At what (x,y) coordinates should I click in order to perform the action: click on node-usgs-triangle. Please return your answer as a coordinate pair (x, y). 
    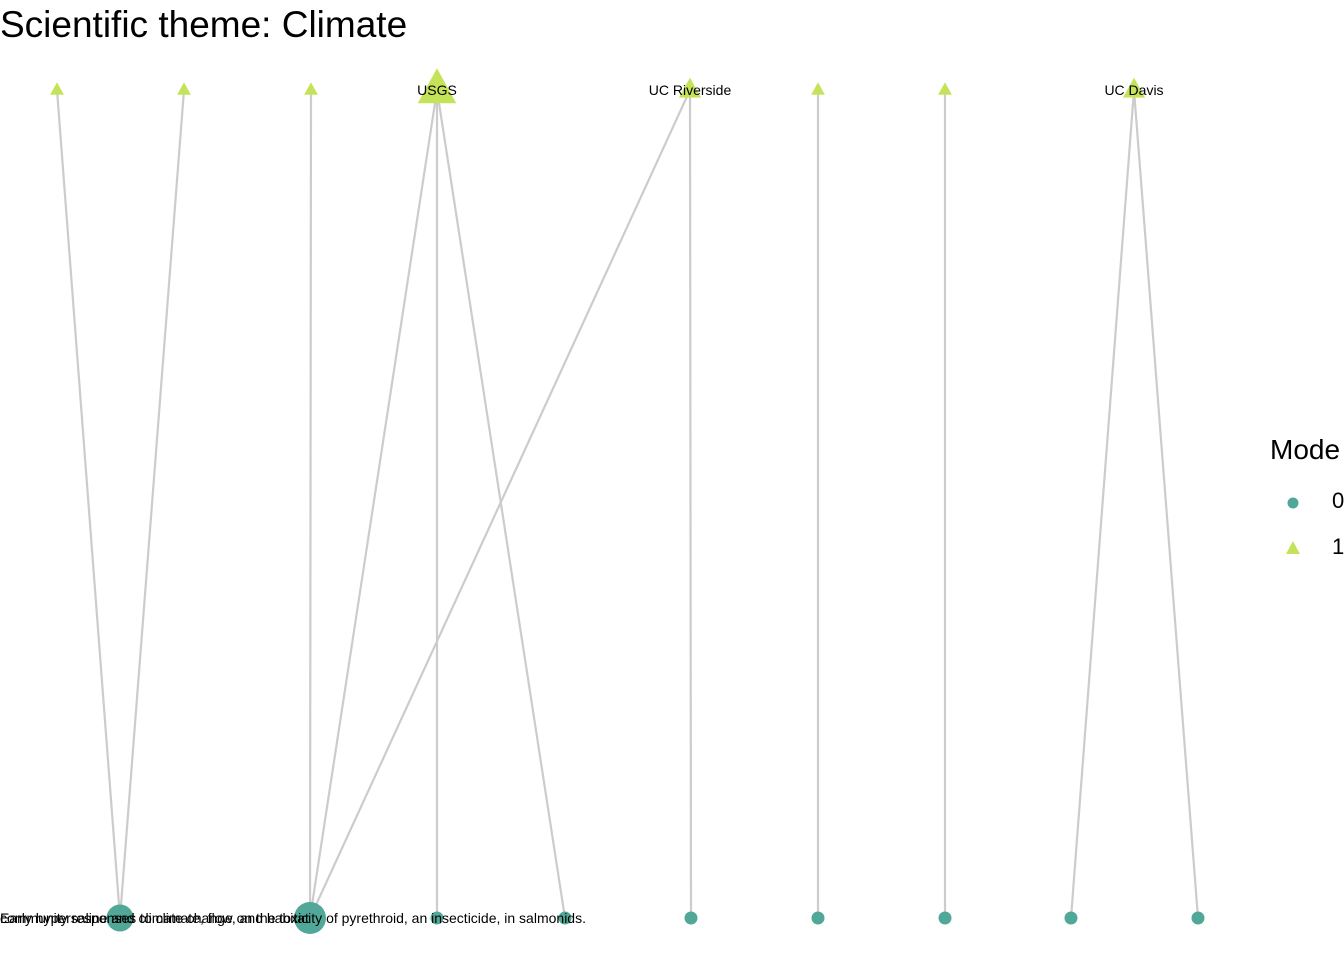
    Looking at the image, I should click on (437, 86).